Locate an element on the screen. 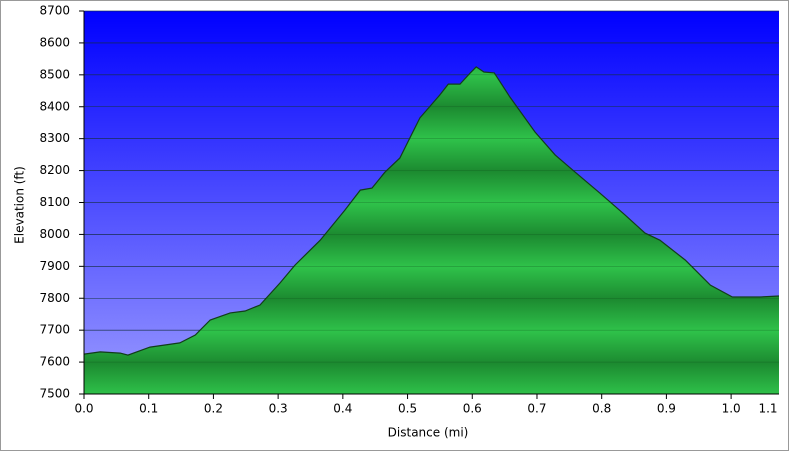  x-tick-label: 0.7 is located at coordinates (536, 409).